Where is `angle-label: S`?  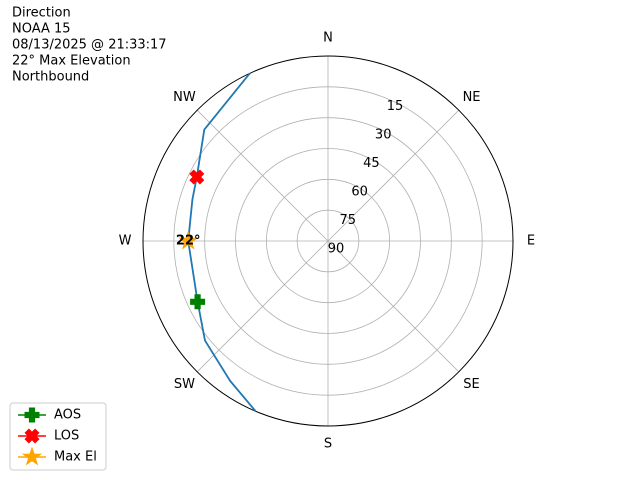 angle-label: S is located at coordinates (328, 444).